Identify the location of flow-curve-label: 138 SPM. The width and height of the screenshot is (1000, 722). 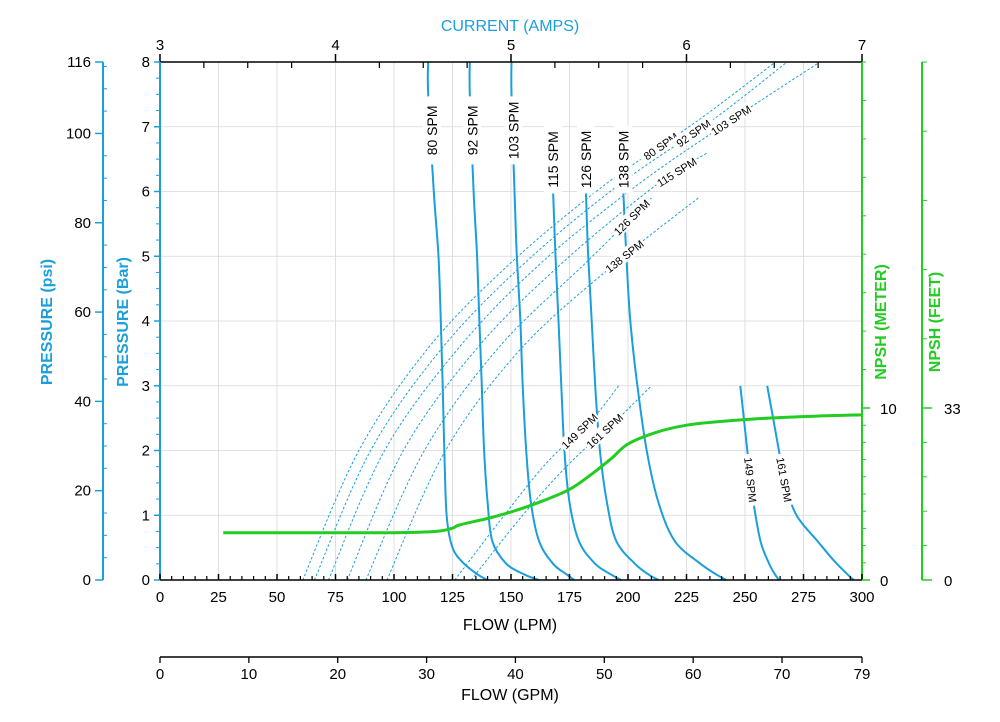
(623, 160).